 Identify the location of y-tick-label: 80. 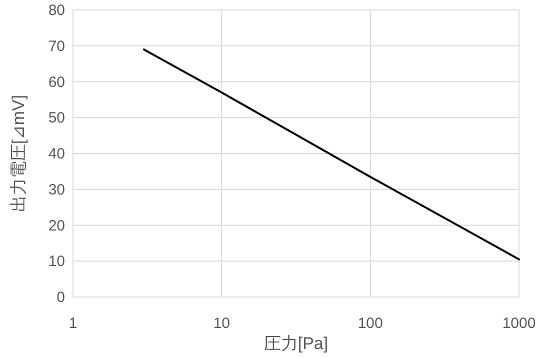
(56, 10).